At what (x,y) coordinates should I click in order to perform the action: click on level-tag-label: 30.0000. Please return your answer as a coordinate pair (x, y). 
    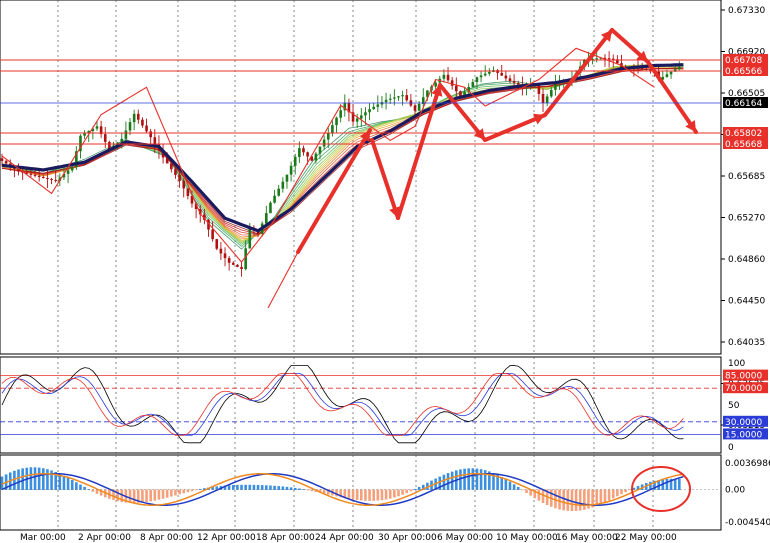
    Looking at the image, I should click on (743, 423).